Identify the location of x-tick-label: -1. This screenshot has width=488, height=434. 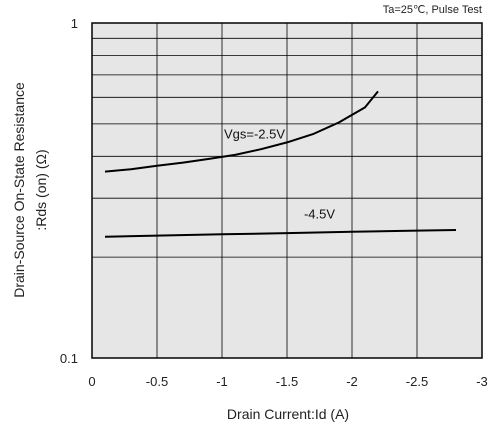
(222, 381).